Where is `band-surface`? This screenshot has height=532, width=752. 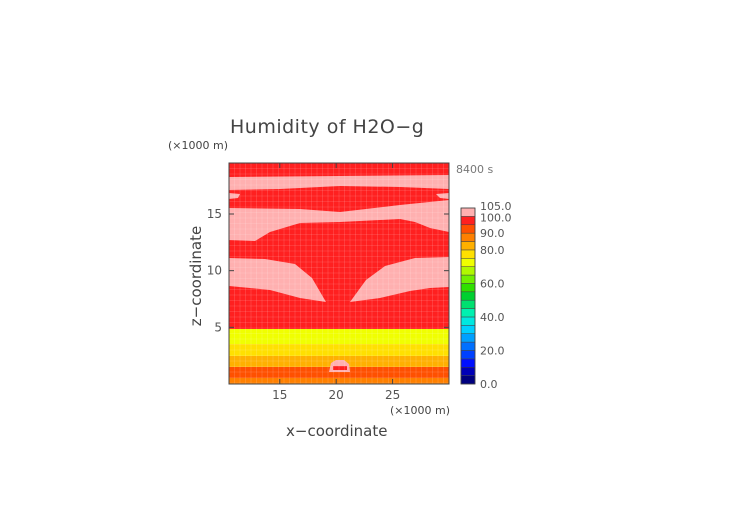
band-surface is located at coordinates (339, 381).